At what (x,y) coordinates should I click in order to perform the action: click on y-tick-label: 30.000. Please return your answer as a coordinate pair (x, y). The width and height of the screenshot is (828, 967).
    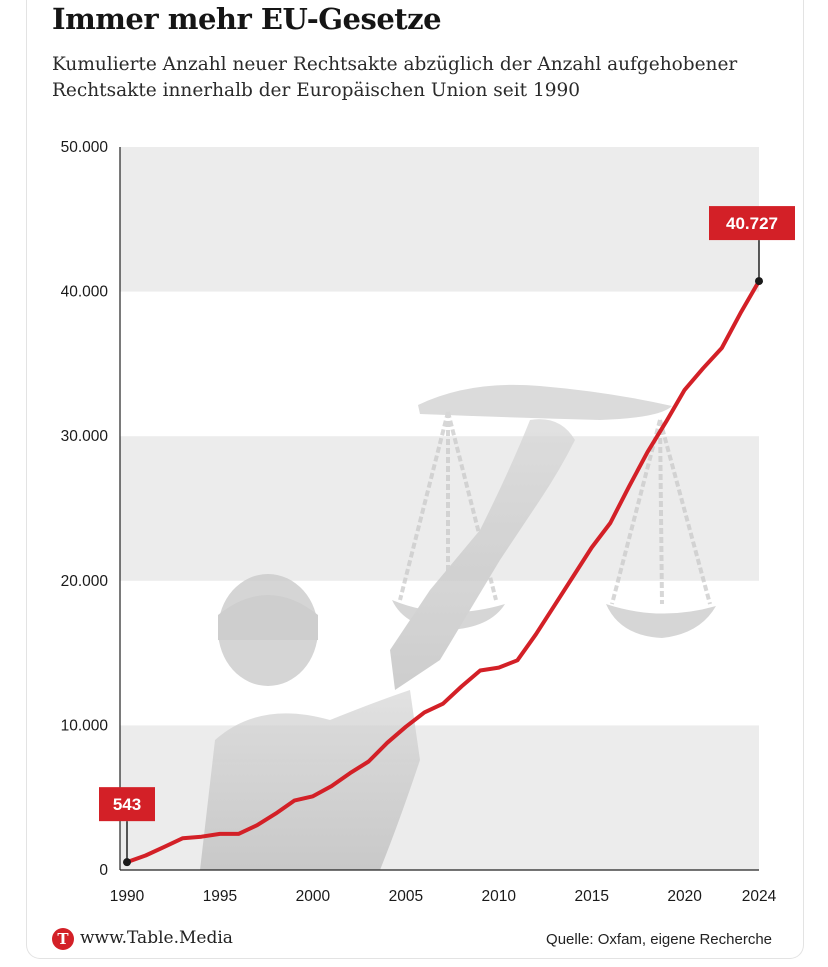
    Looking at the image, I should click on (85, 436).